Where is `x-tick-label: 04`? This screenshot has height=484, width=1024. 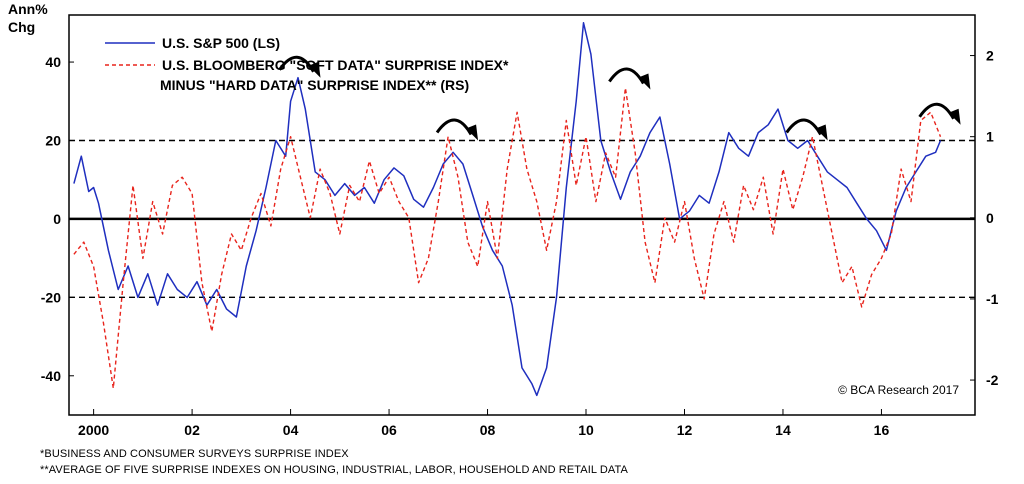
x-tick-label: 04 is located at coordinates (291, 430).